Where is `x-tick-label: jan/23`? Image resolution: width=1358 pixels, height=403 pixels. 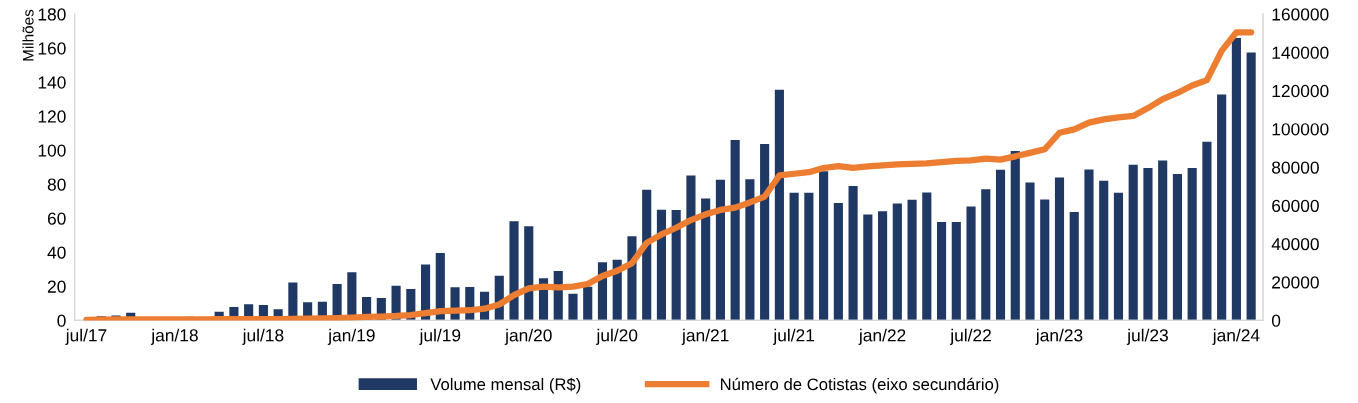
x-tick-label: jan/23 is located at coordinates (1059, 336).